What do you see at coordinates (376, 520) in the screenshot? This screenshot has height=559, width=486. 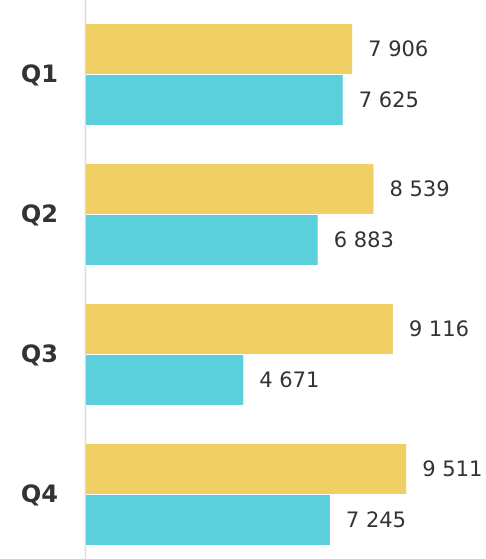 I see `value-label: 7 245` at bounding box center [376, 520].